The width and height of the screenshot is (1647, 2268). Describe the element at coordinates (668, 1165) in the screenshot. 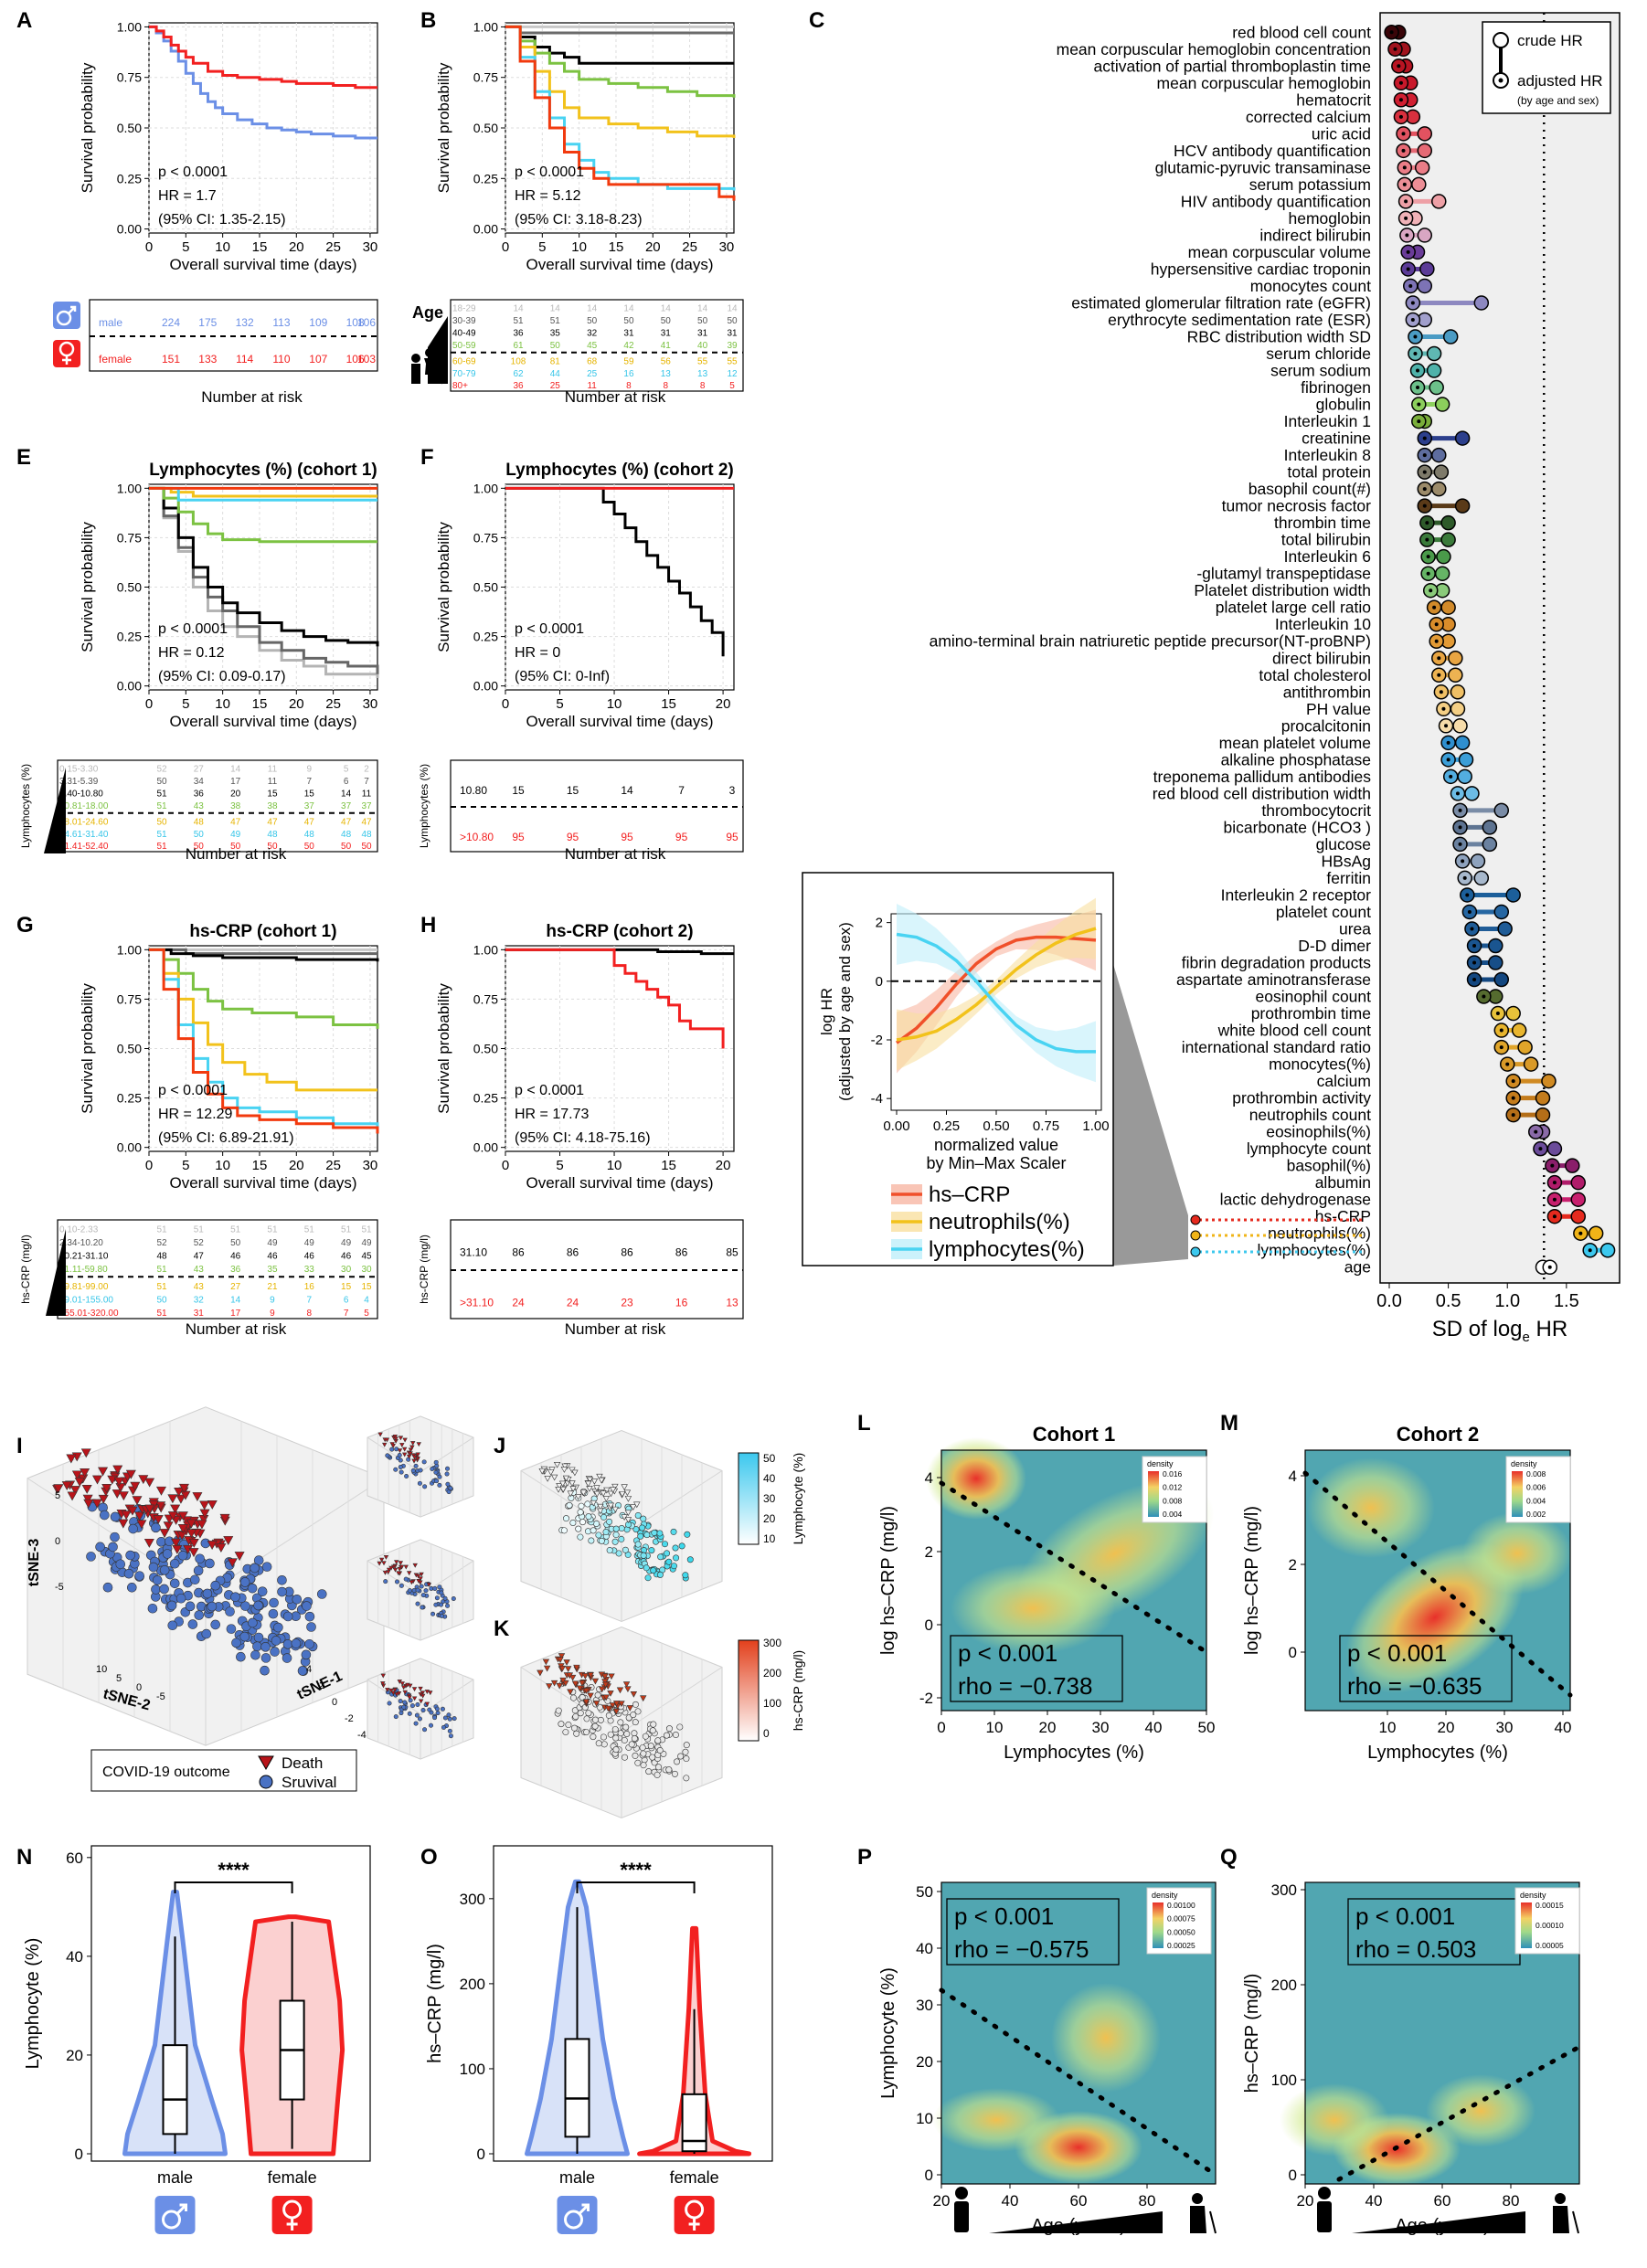

I see `x-tick-label: 15` at that location.